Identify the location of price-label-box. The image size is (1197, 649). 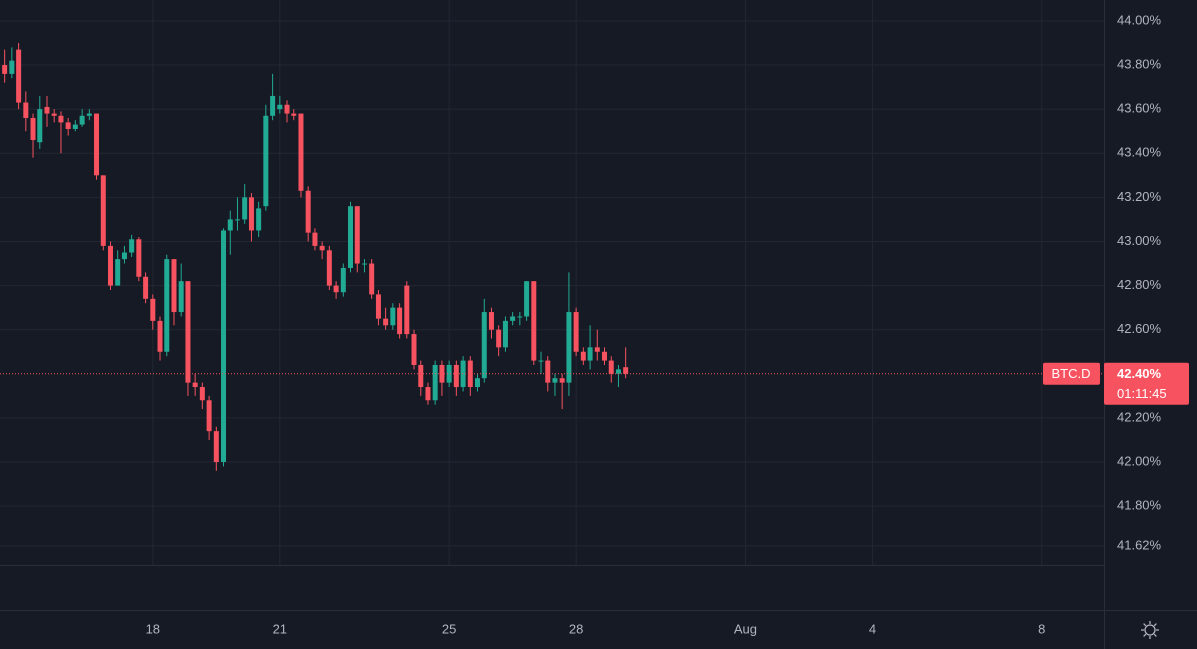
(1146, 383).